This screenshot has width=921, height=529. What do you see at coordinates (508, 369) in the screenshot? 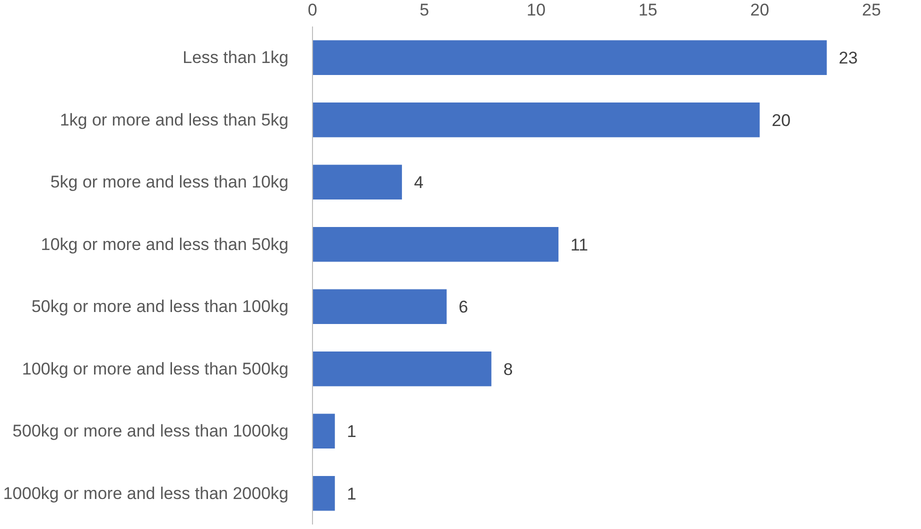
I see `data-label: 8` at bounding box center [508, 369].